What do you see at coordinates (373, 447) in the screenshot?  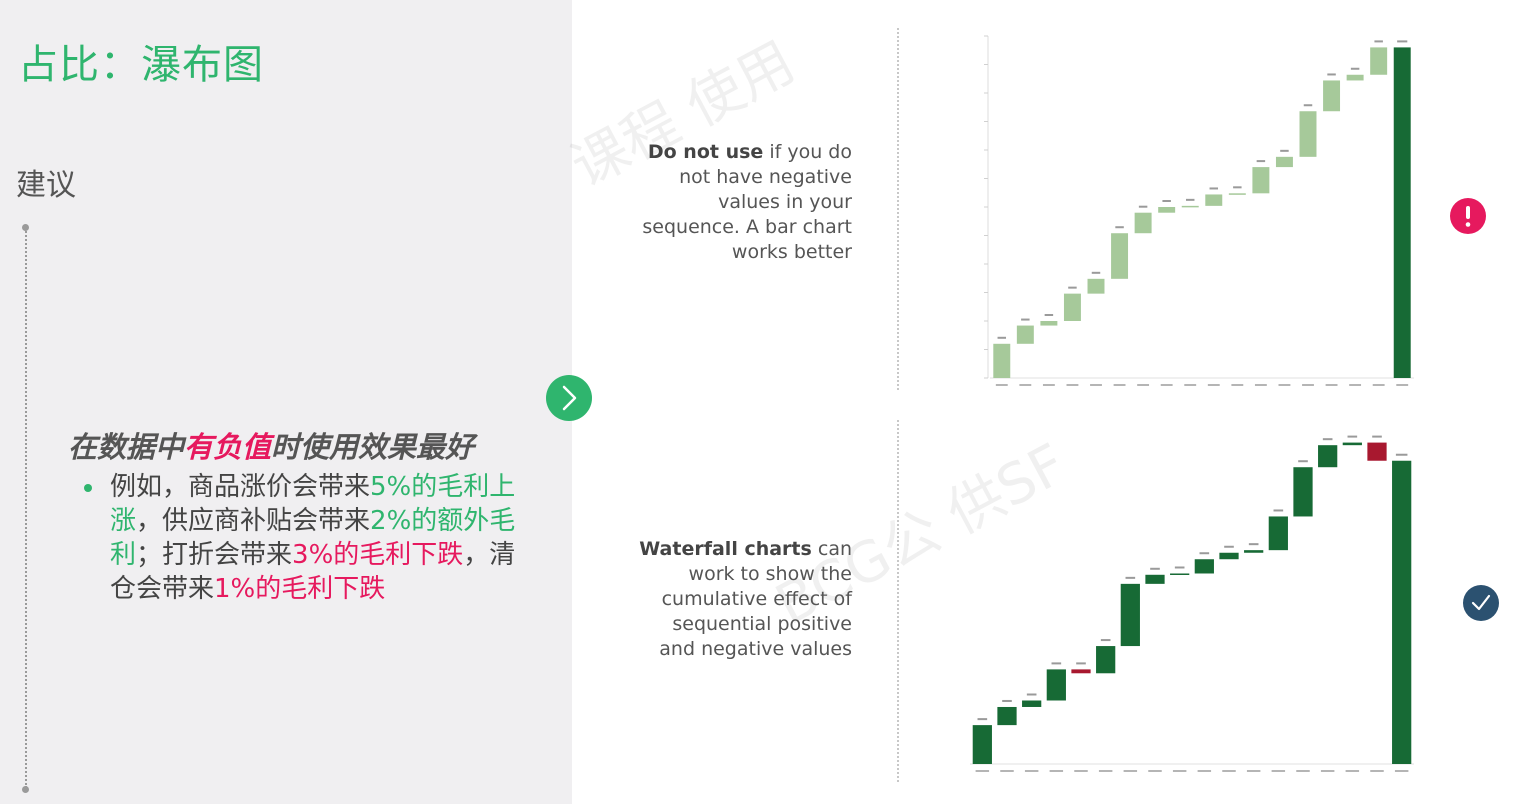 I see `headline-after: 时使用效果最好` at bounding box center [373, 447].